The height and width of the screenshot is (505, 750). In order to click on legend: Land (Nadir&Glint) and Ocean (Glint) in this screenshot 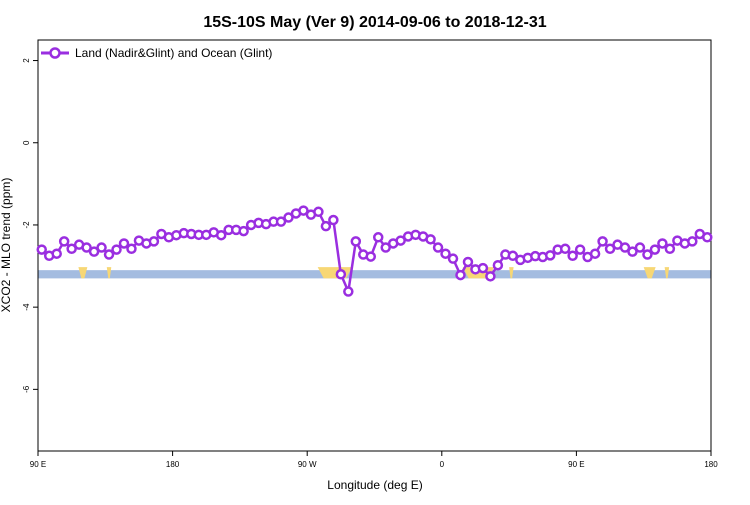, I will do `click(156, 53)`.